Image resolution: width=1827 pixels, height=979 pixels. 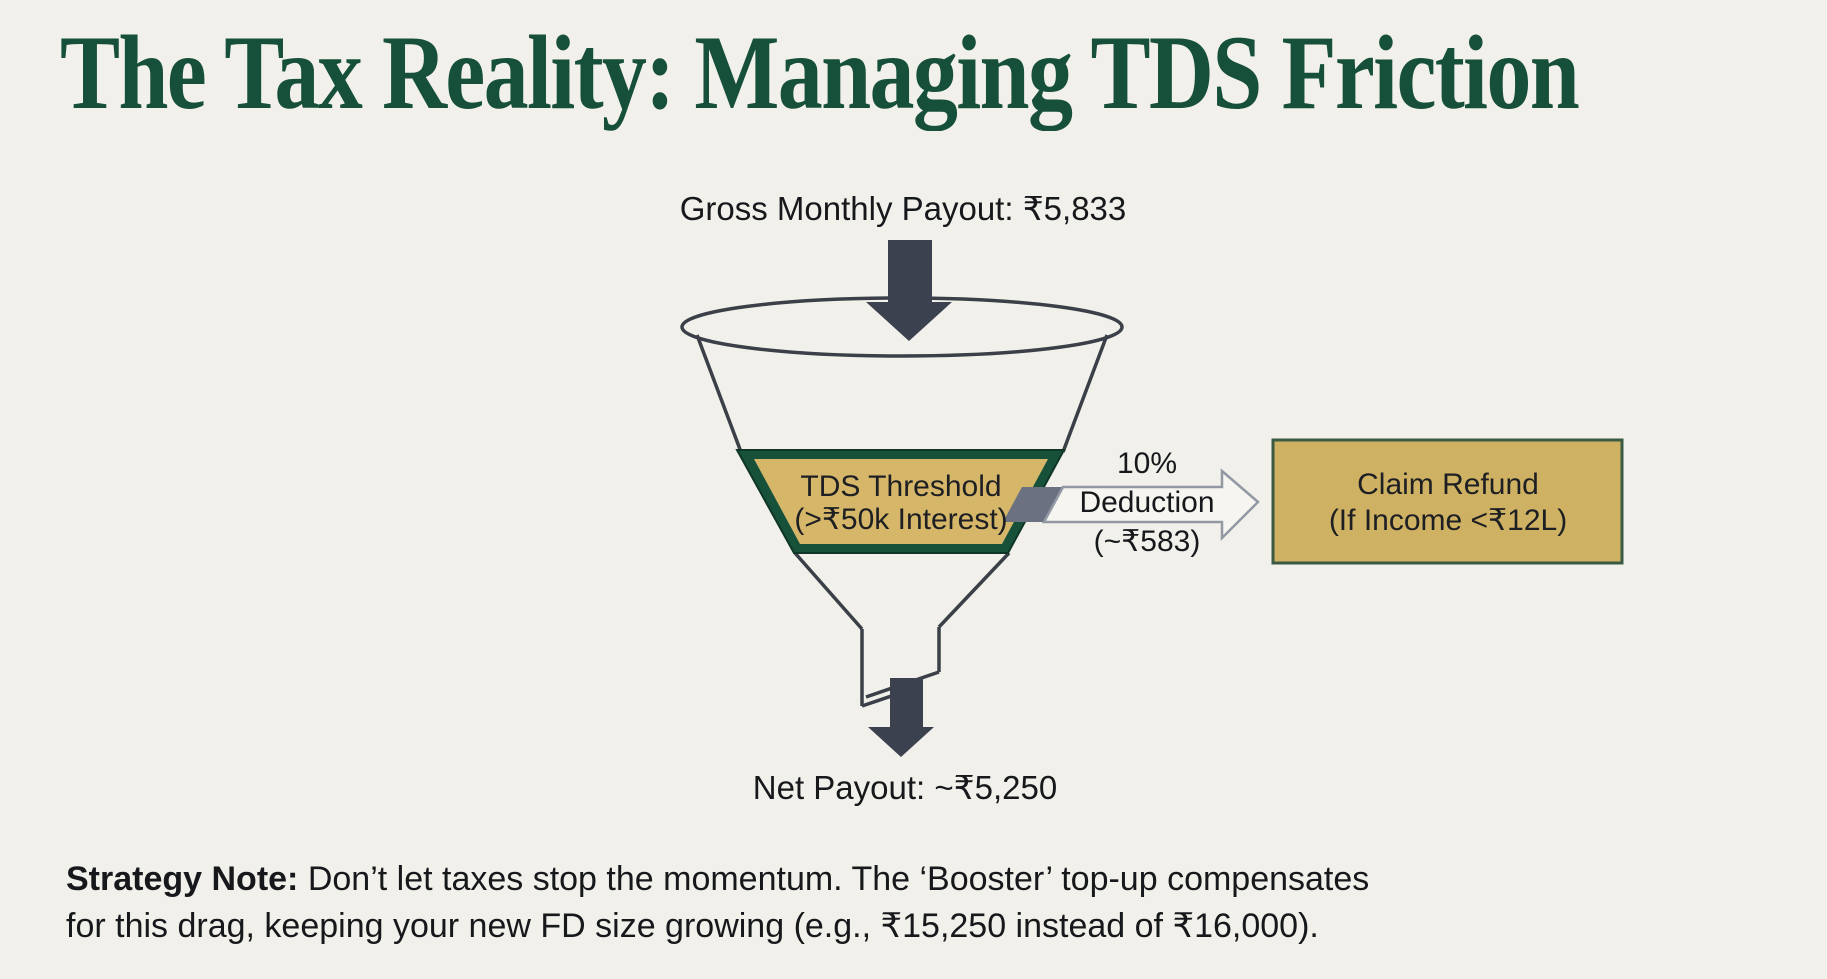 What do you see at coordinates (901, 717) in the screenshot?
I see `bottom-flow-arrow-icon` at bounding box center [901, 717].